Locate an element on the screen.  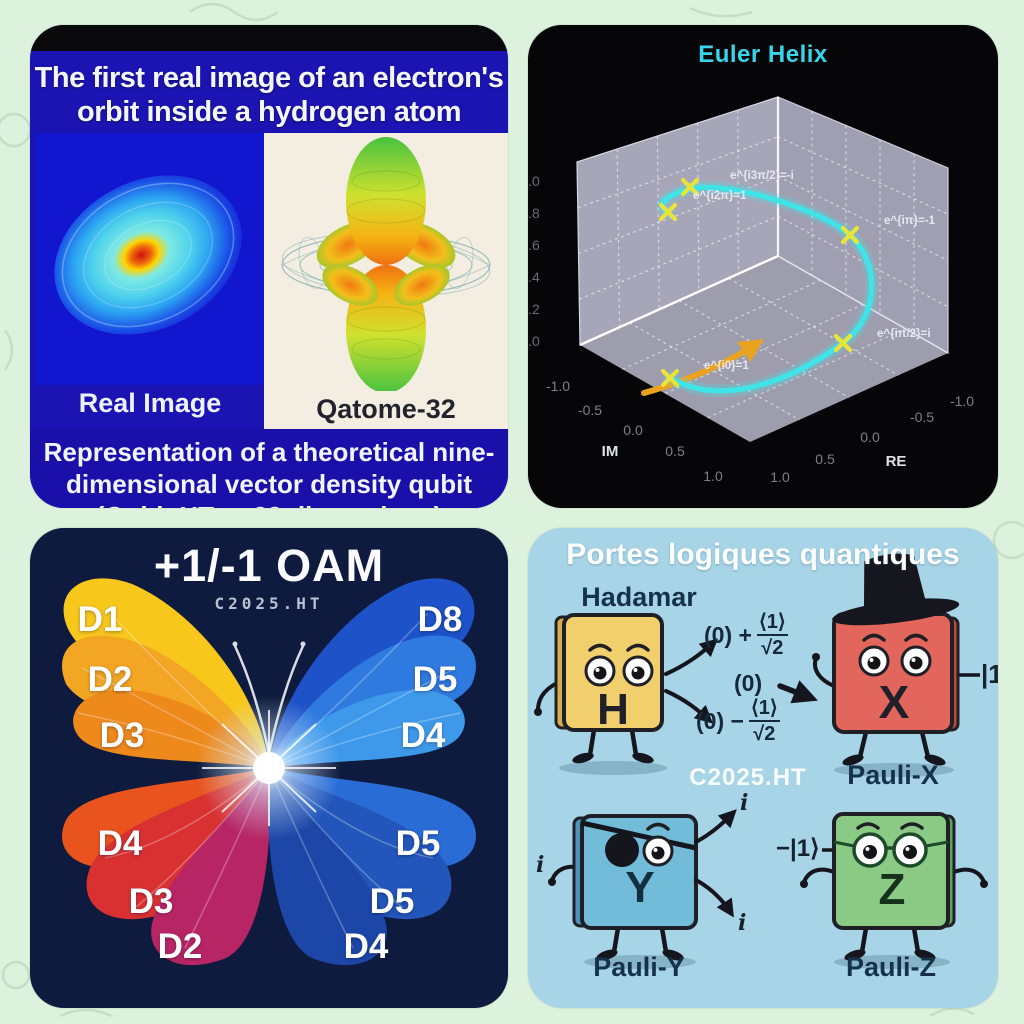
pauli-x-name: Pauli-X is located at coordinates (893, 775).